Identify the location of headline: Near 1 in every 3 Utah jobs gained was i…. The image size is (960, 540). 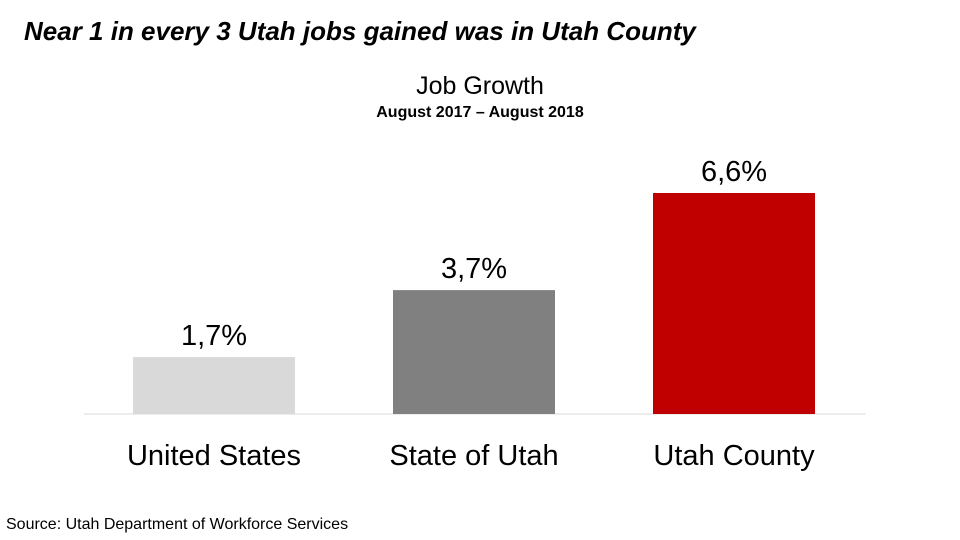
(360, 31).